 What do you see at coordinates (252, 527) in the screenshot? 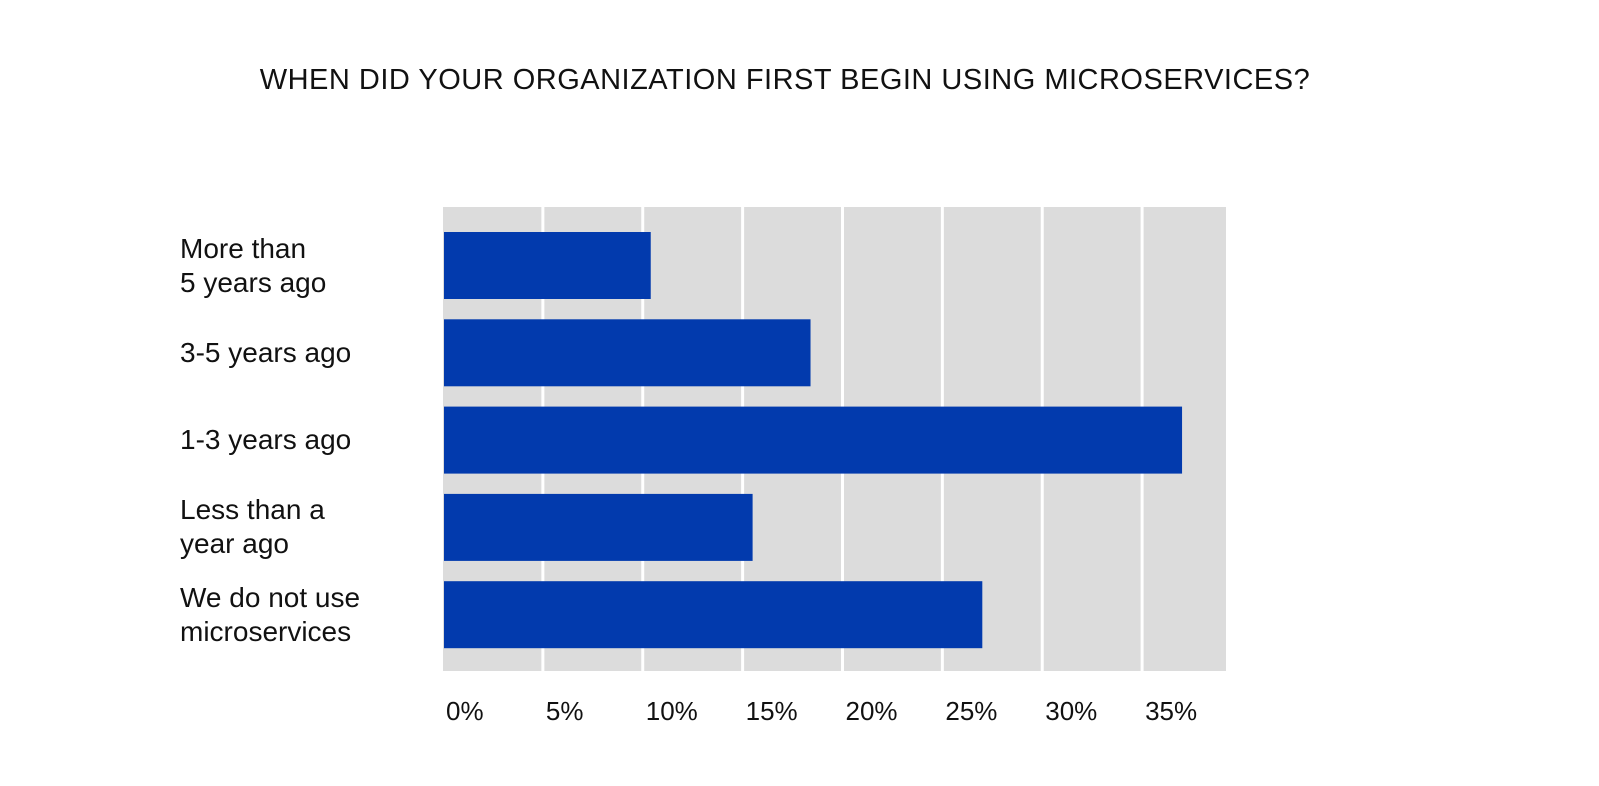
I see `category-label: Less than a year ago` at bounding box center [252, 527].